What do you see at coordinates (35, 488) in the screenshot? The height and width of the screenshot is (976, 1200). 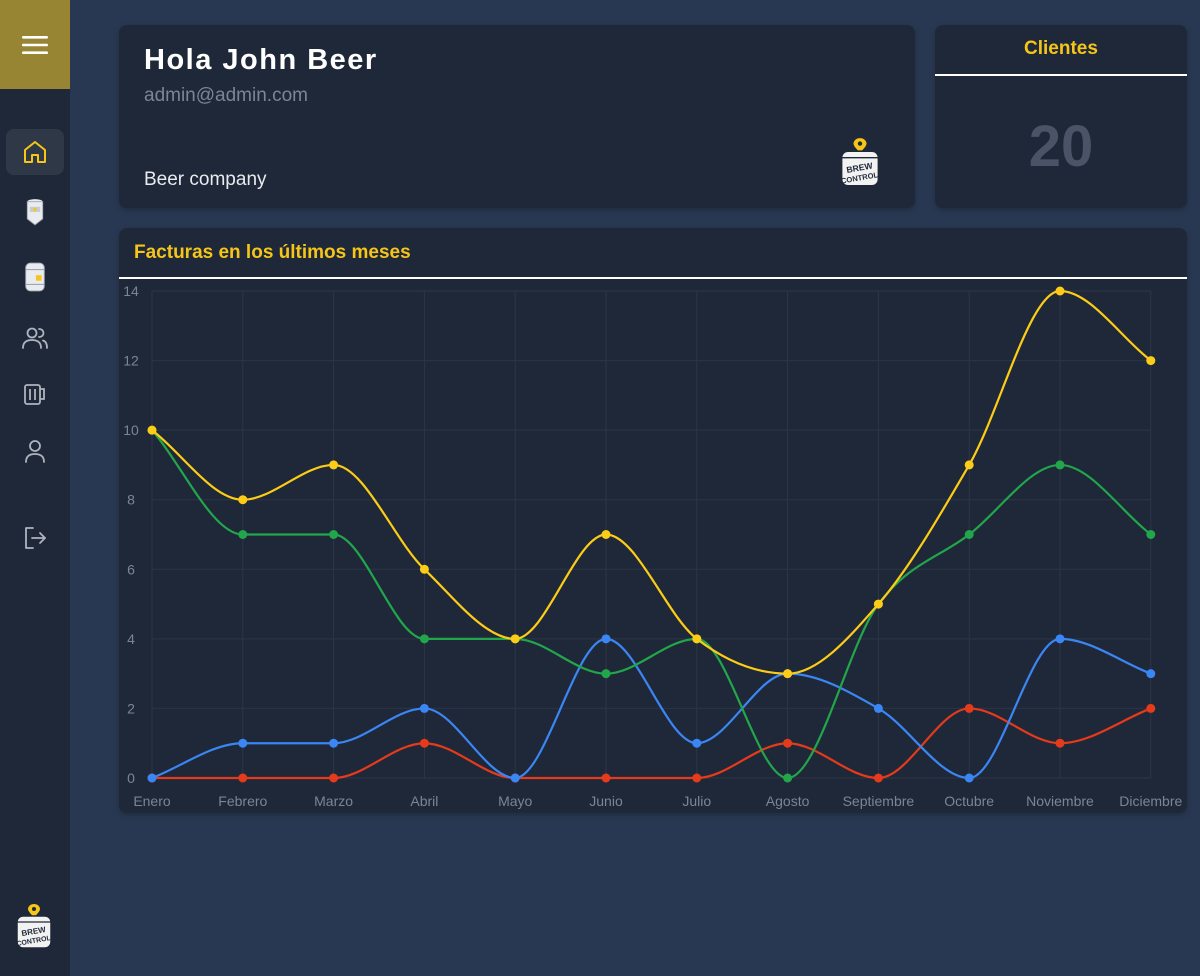 I see `sidebar: BREW CONTROL` at bounding box center [35, 488].